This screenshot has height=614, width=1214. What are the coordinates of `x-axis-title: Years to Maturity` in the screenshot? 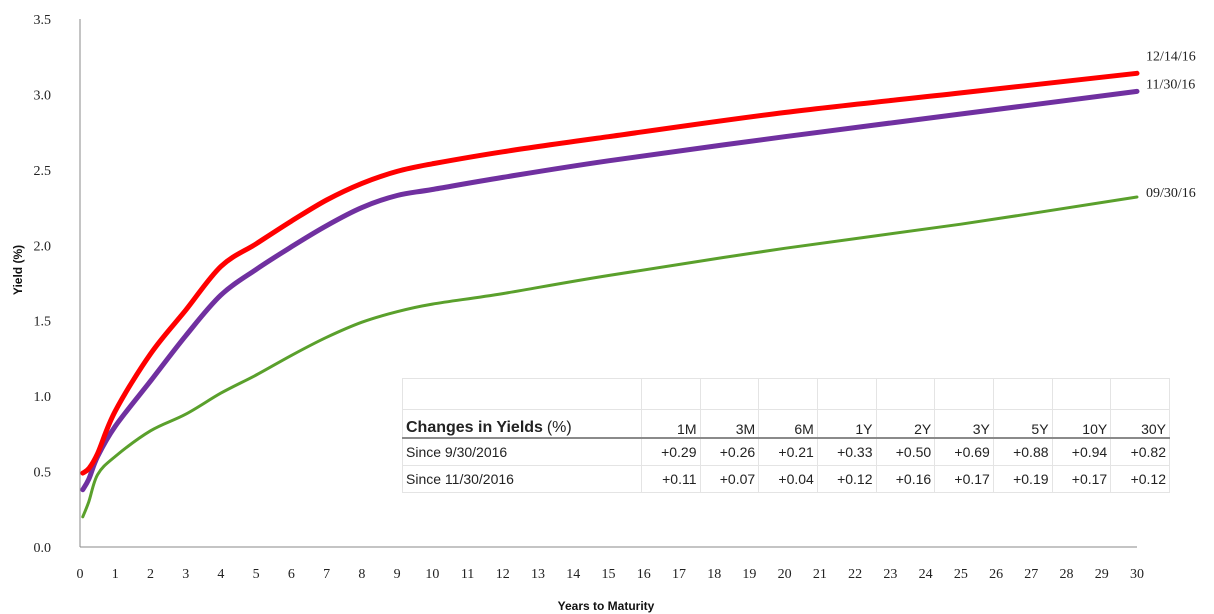 It's located at (606, 606).